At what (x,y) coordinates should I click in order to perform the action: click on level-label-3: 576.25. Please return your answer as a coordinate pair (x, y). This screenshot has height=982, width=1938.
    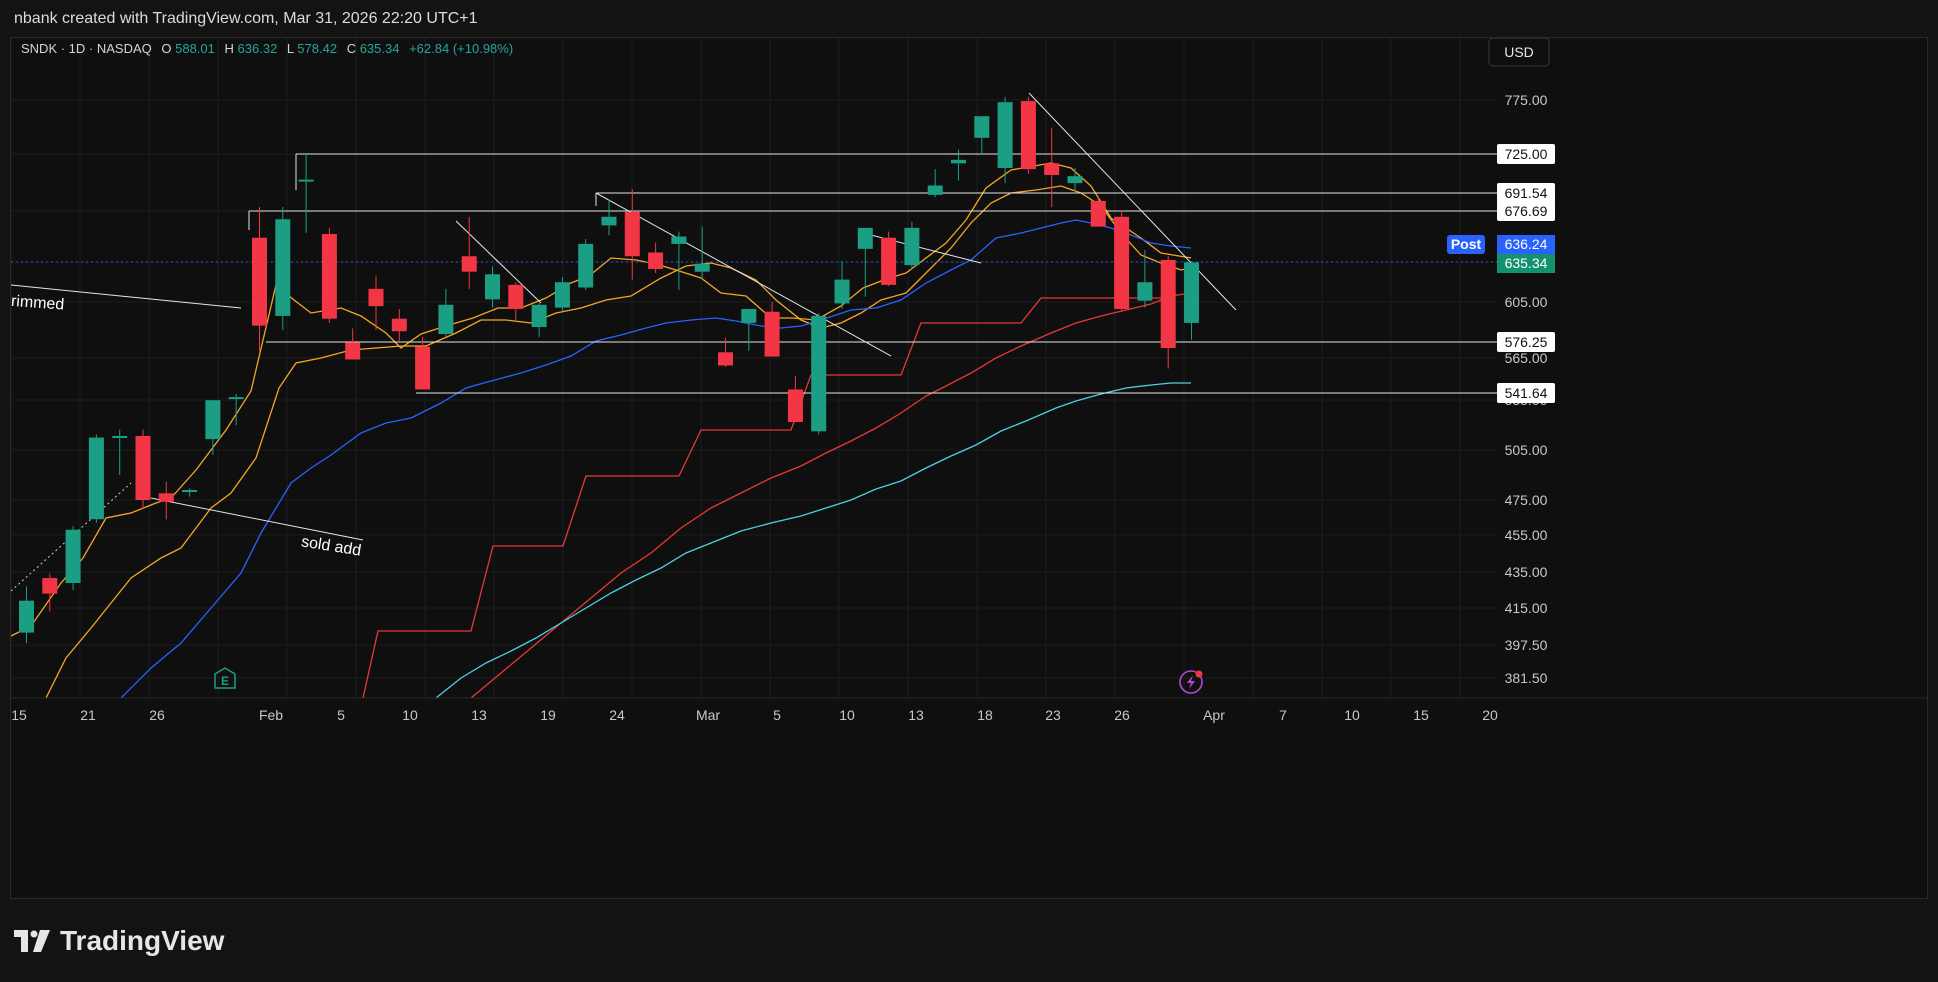
    Looking at the image, I should click on (1526, 342).